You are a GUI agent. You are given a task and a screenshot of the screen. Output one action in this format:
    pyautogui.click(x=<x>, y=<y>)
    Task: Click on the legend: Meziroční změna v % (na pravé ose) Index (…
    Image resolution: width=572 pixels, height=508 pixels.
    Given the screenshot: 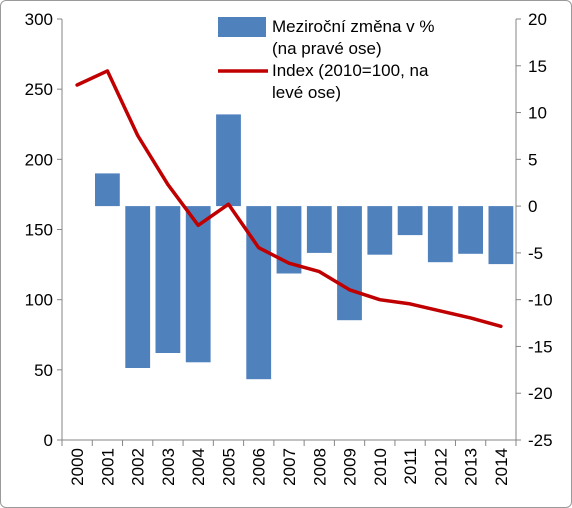 What is the action you would take?
    pyautogui.click(x=326, y=59)
    